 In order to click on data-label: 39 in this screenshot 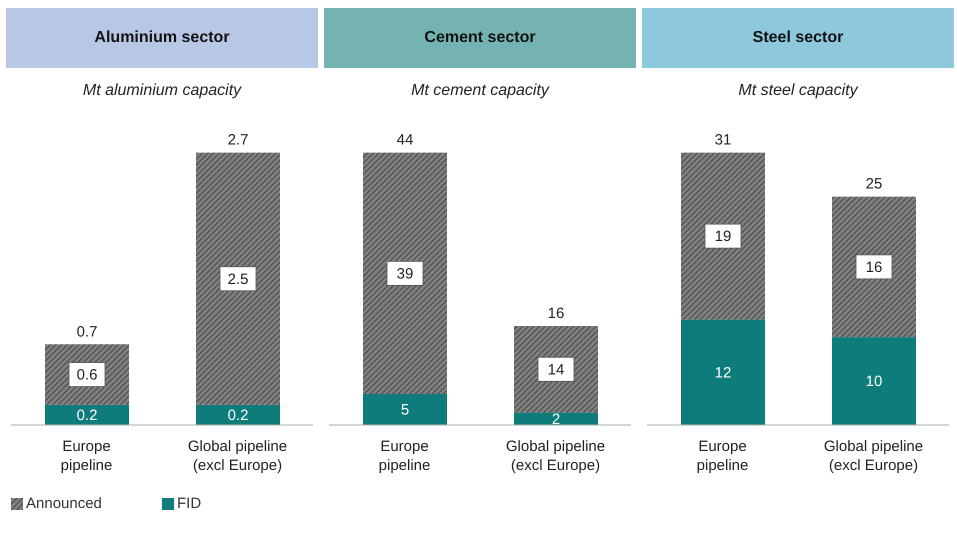, I will do `click(405, 273)`.